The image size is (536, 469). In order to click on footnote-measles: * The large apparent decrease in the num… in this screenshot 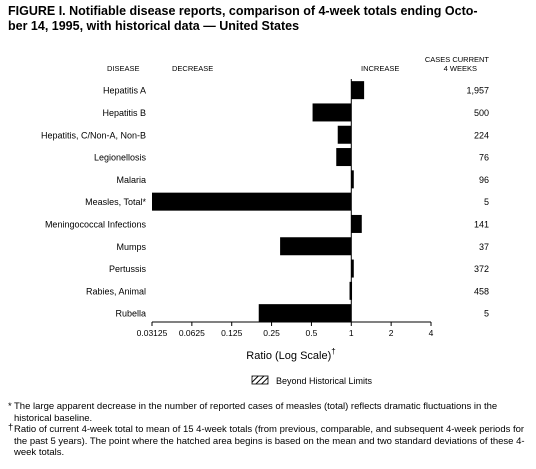, I will do `click(269, 412)`.